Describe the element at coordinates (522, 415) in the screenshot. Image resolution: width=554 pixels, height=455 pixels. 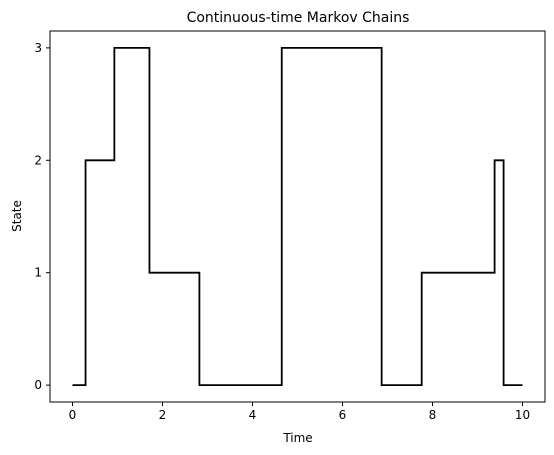
I see `x-tick-label: 10` at that location.